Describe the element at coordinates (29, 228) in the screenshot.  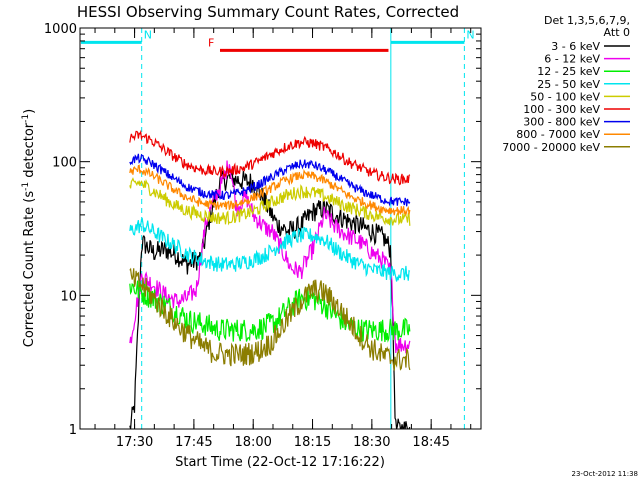
I see `y-axis-label: Corrected Count Rate (s-1 detector-1)` at that location.